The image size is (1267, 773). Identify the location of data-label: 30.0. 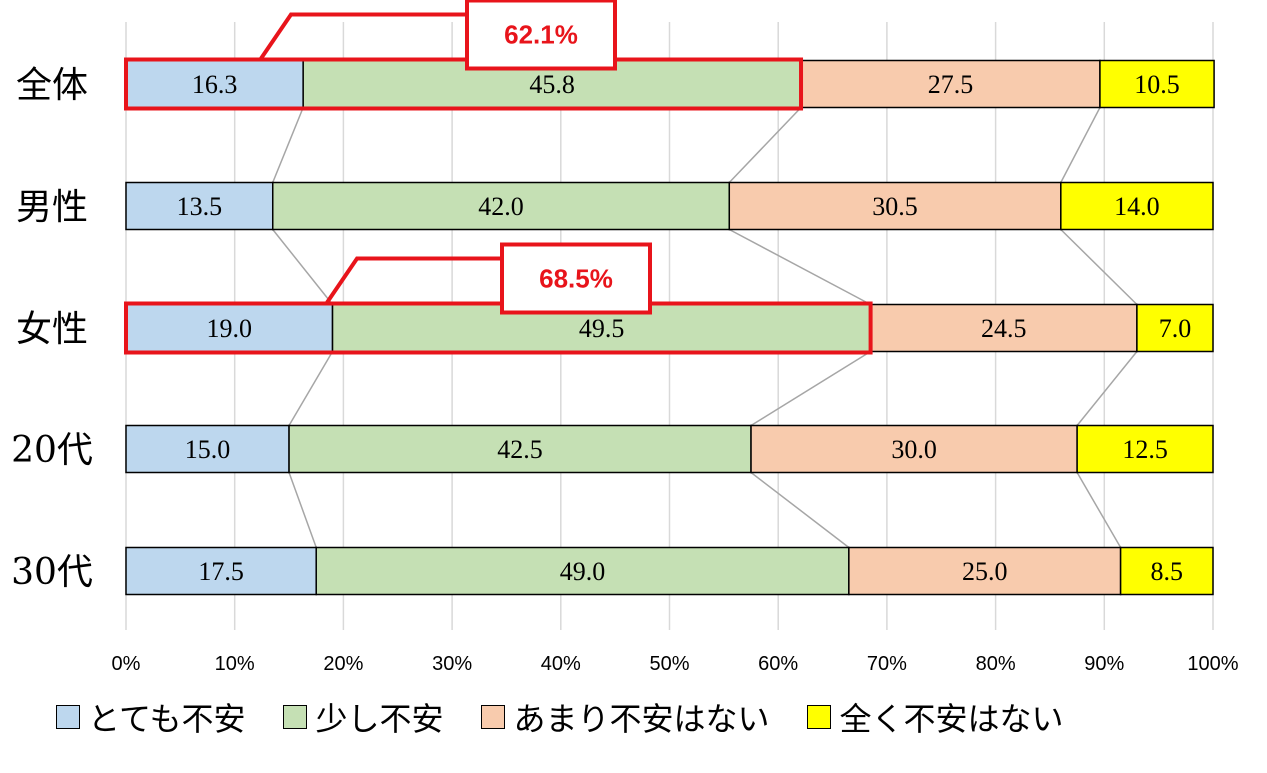
(914, 449).